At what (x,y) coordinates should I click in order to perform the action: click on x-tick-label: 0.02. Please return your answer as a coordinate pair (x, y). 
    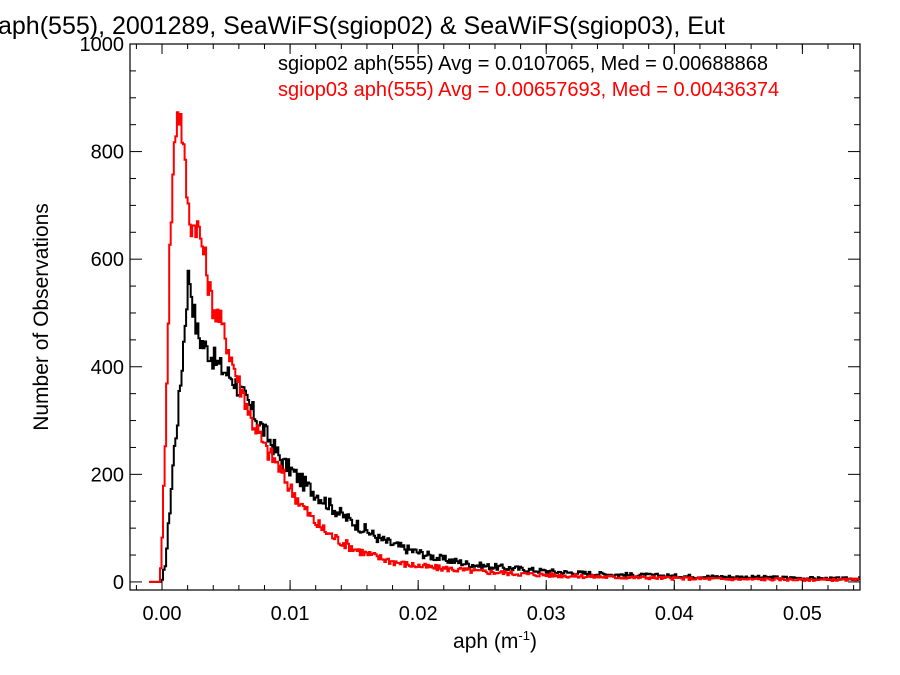
    Looking at the image, I should click on (418, 614).